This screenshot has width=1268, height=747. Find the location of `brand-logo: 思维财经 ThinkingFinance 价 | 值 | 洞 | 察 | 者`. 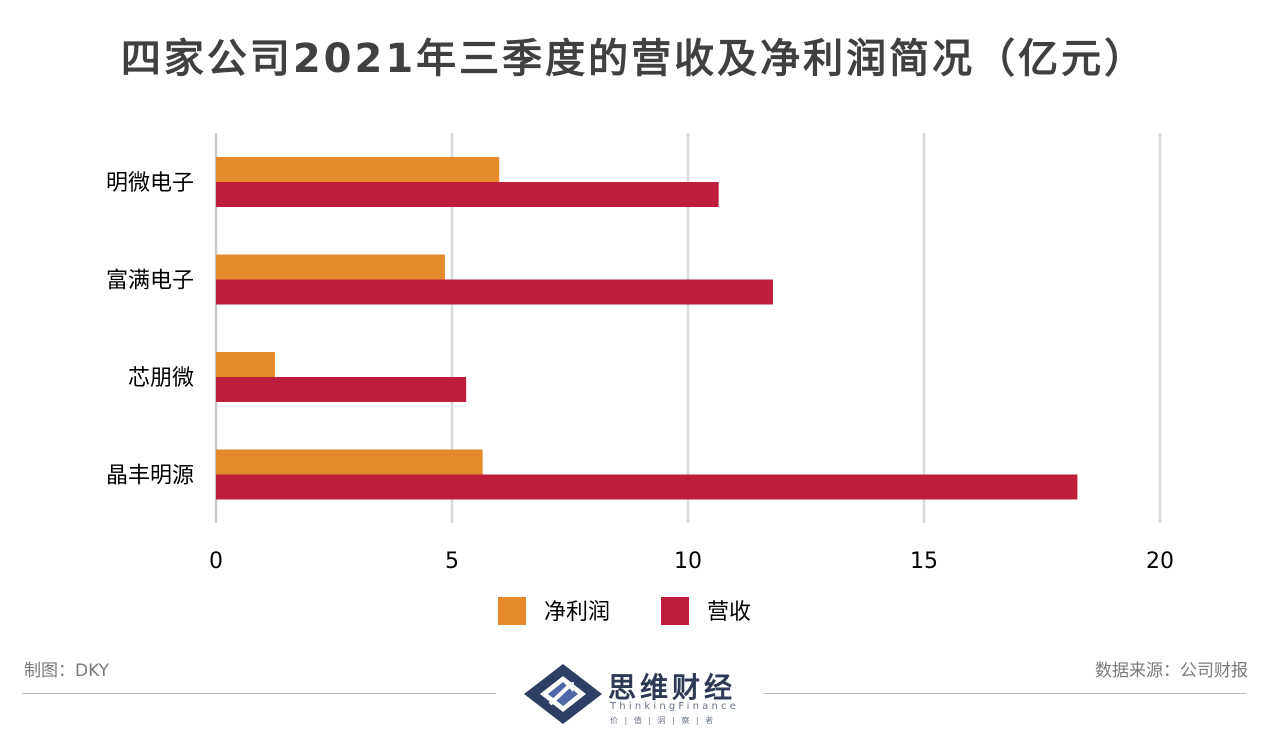

brand-logo: 思维财经 ThinkingFinance 价 | 值 | 洞 | 察 | 者 is located at coordinates (645, 693).